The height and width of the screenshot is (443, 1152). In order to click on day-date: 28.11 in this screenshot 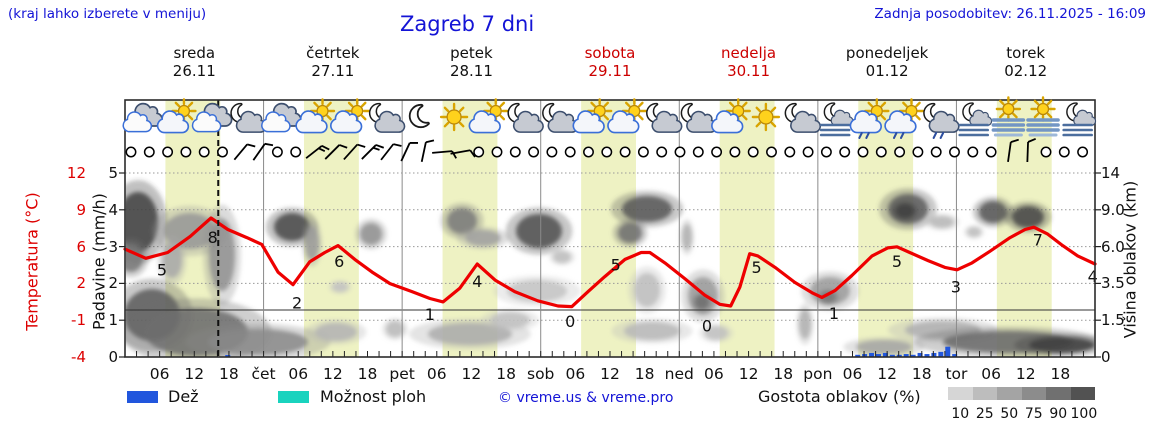, I will do `click(471, 71)`.